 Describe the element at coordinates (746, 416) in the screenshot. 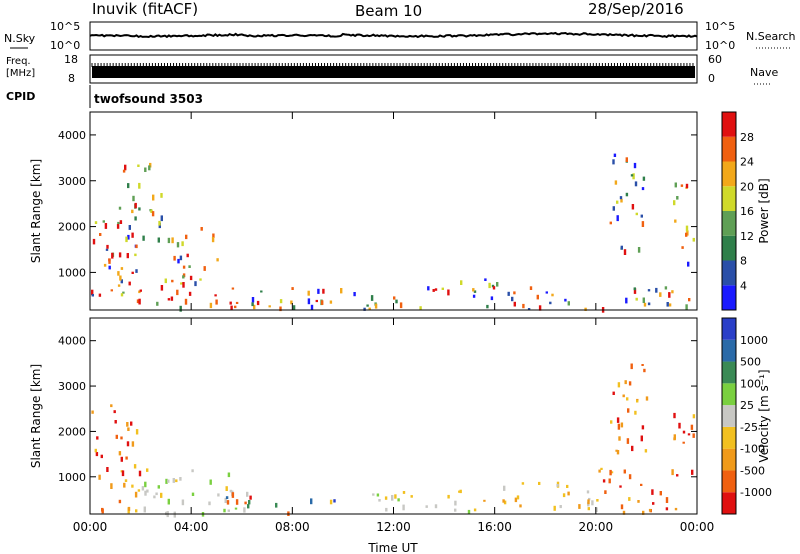

I see `velocity-colorbar: 1000 500 100 25 -25 -100 -500 -1000` at that location.